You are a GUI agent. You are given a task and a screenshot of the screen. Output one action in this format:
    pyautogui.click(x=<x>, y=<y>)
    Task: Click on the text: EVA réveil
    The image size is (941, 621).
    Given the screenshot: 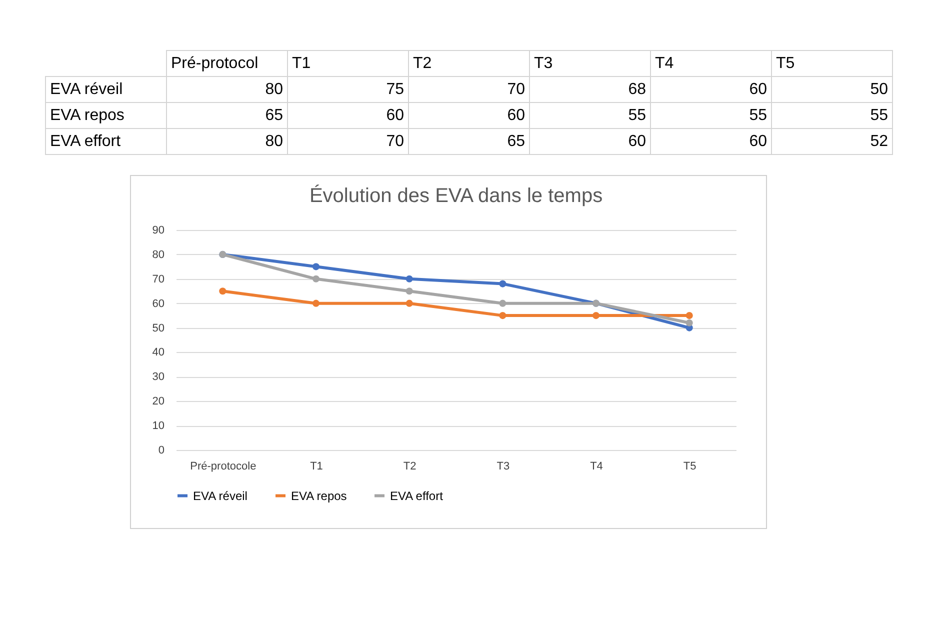 What is the action you would take?
    pyautogui.click(x=106, y=89)
    